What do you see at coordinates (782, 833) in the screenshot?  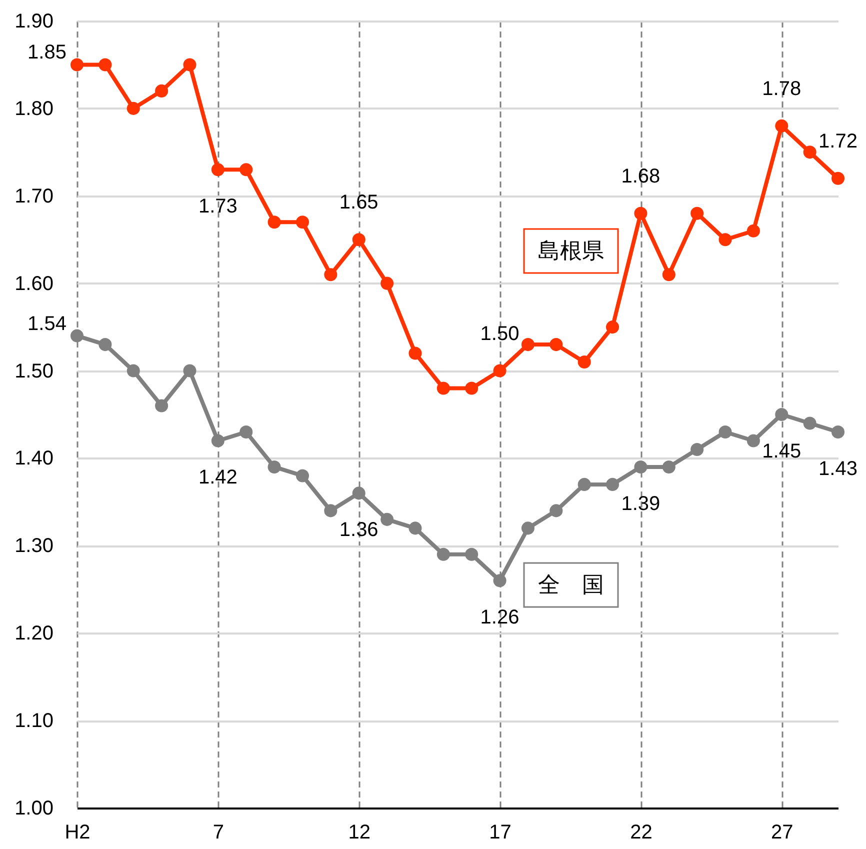 I see `x-tick-label: 27` at bounding box center [782, 833].